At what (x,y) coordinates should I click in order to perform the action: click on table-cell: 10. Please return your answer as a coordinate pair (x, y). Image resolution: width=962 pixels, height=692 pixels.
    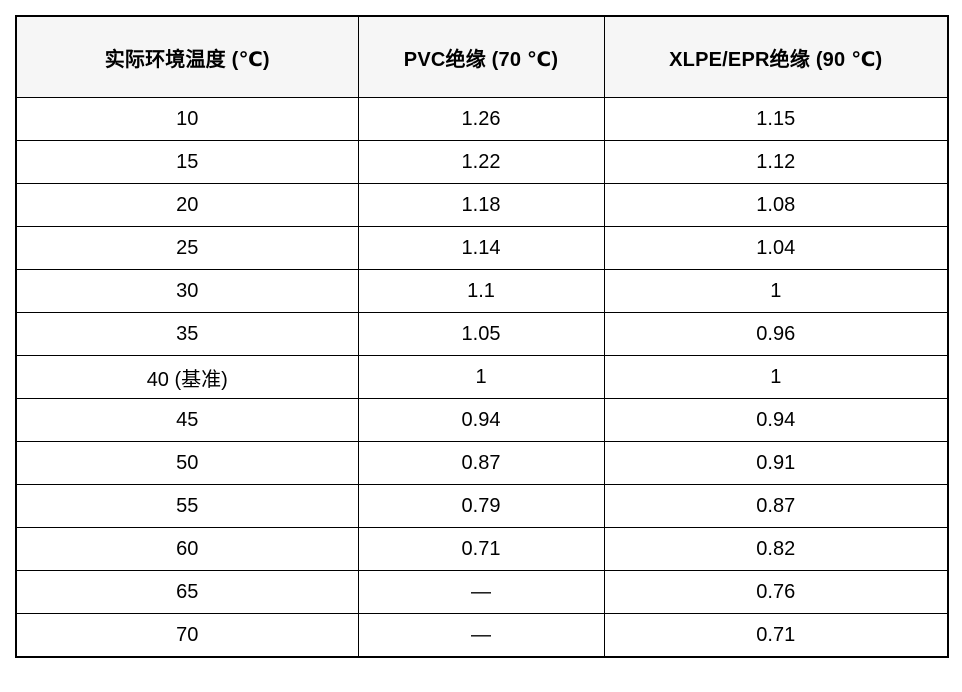
    Looking at the image, I should click on (187, 119).